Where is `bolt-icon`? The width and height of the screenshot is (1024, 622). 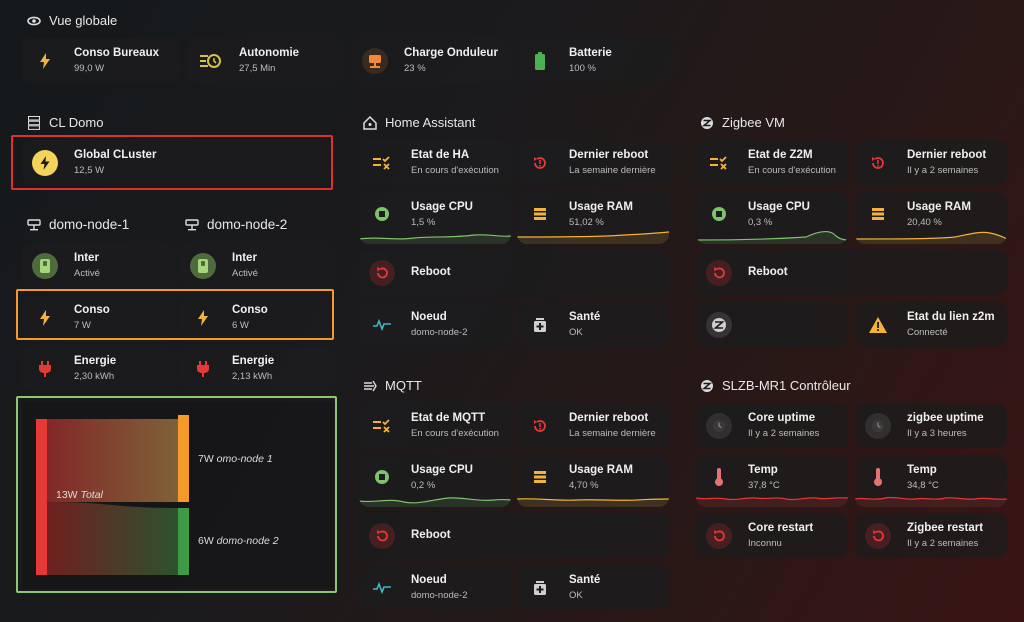 bolt-icon is located at coordinates (203, 318).